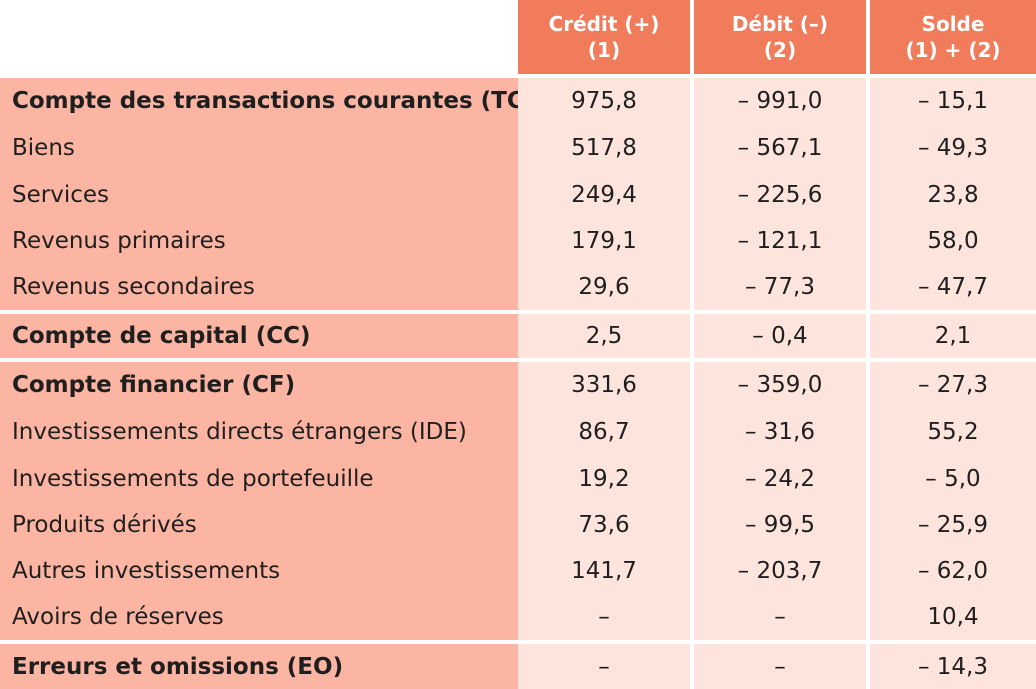  Describe the element at coordinates (953, 194) in the screenshot. I see `cell-solde: 23,8` at that location.